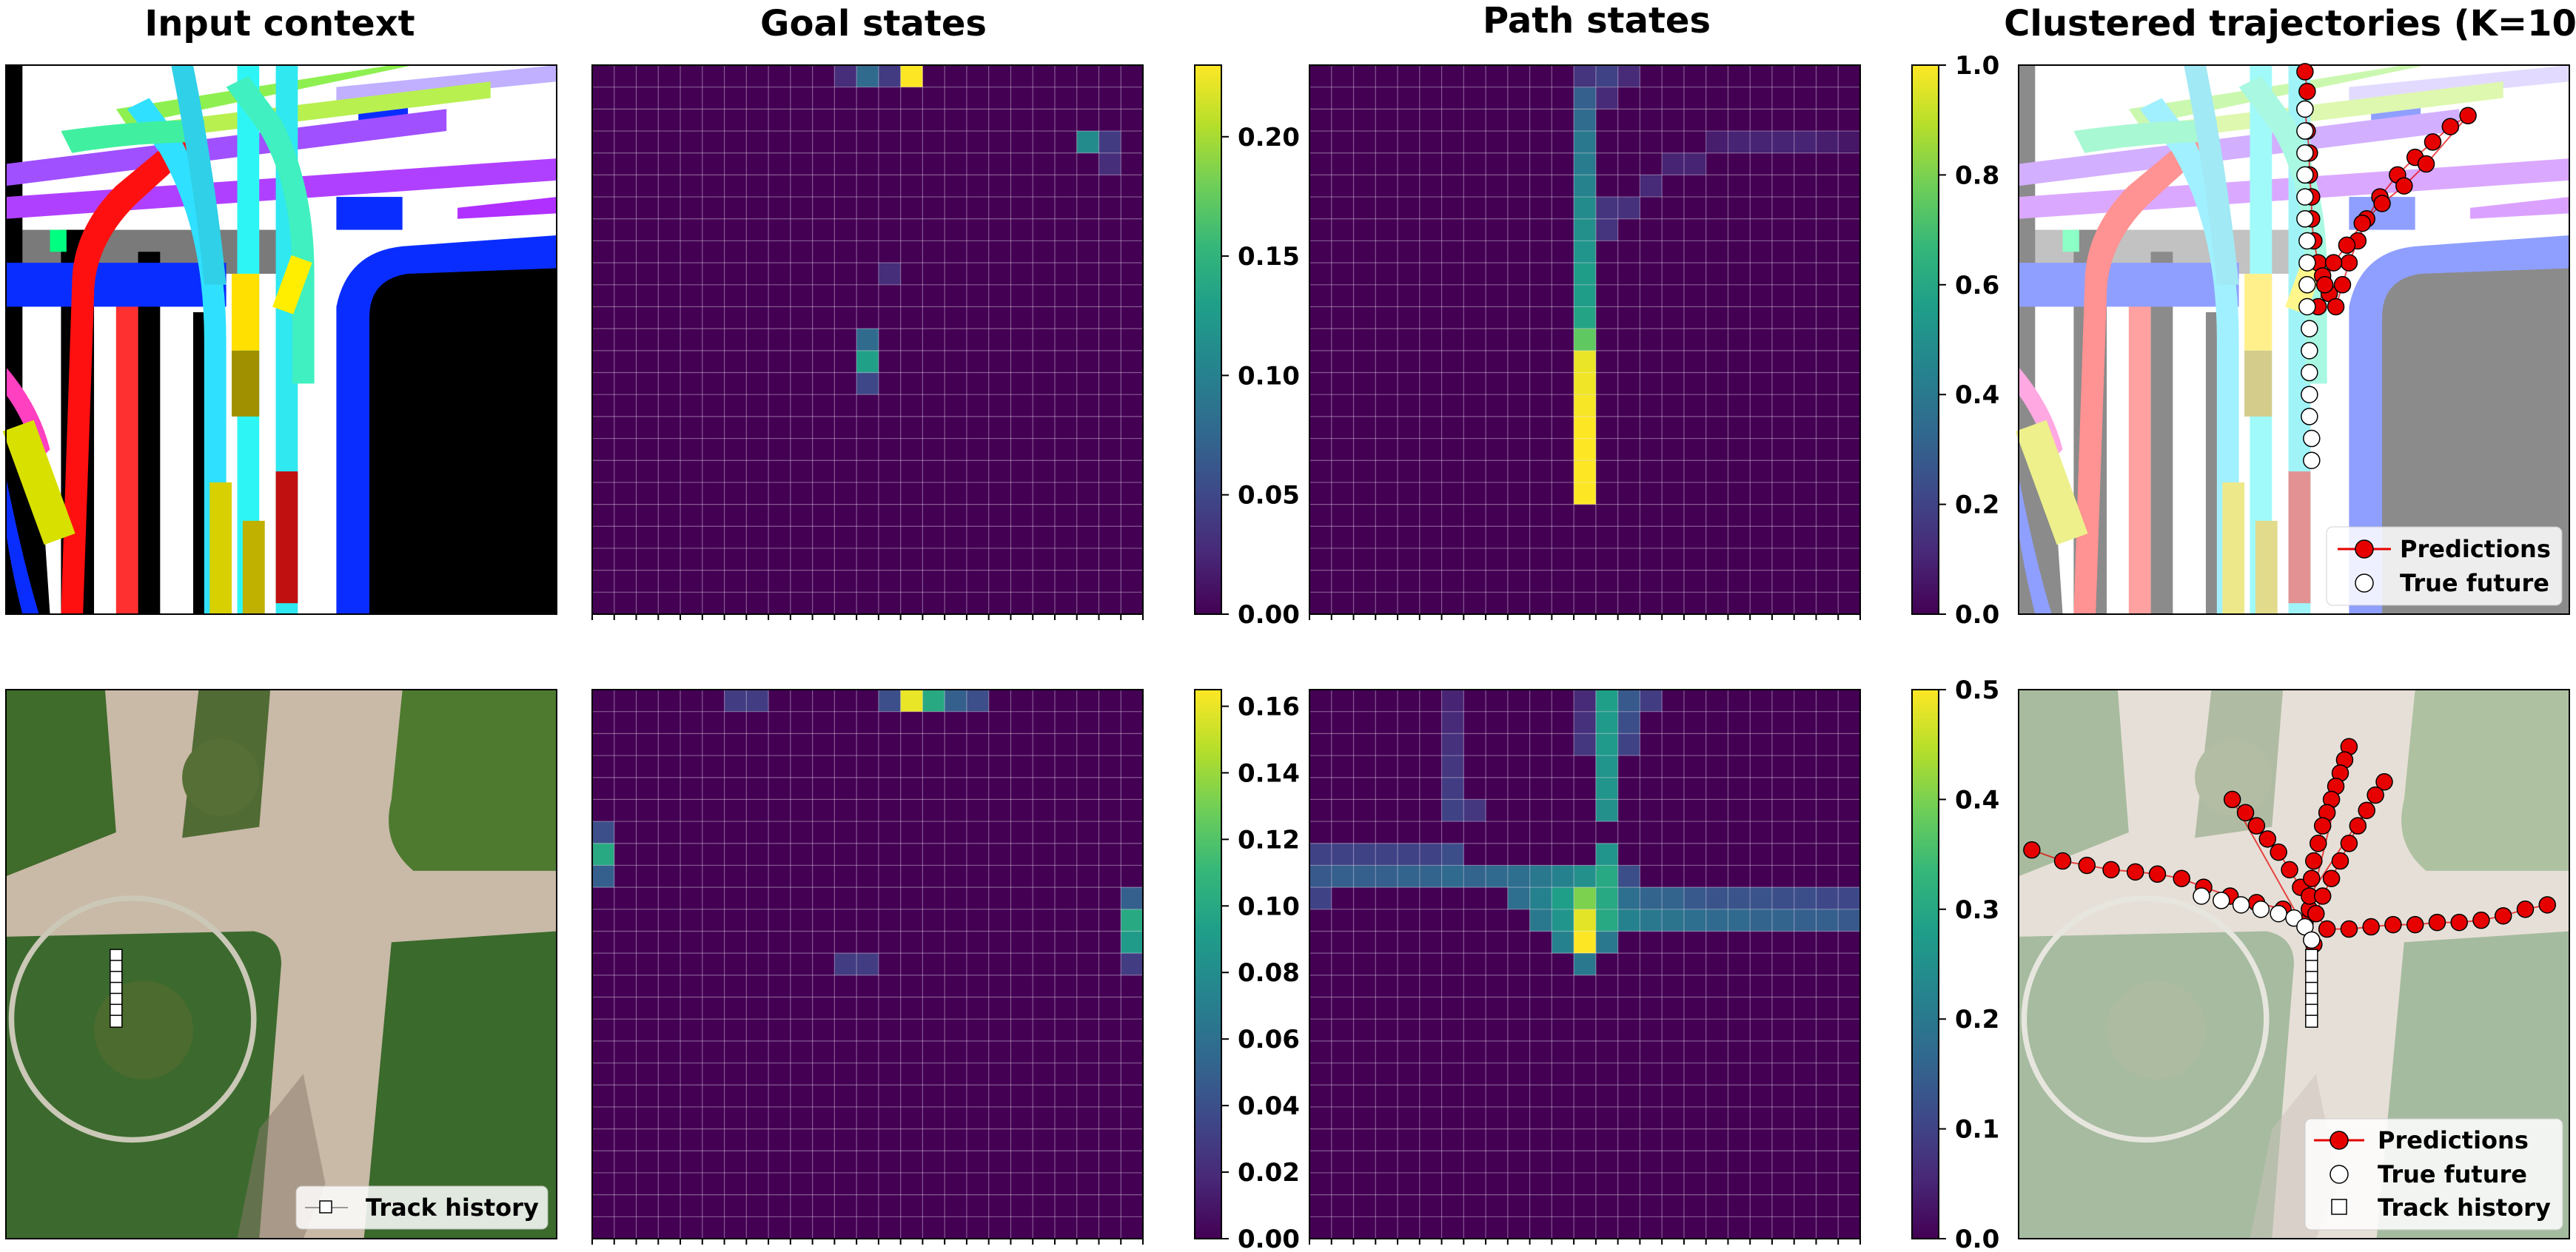  What do you see at coordinates (1269, 906) in the screenshot?
I see `colorbar-tick-label: 0.10` at bounding box center [1269, 906].